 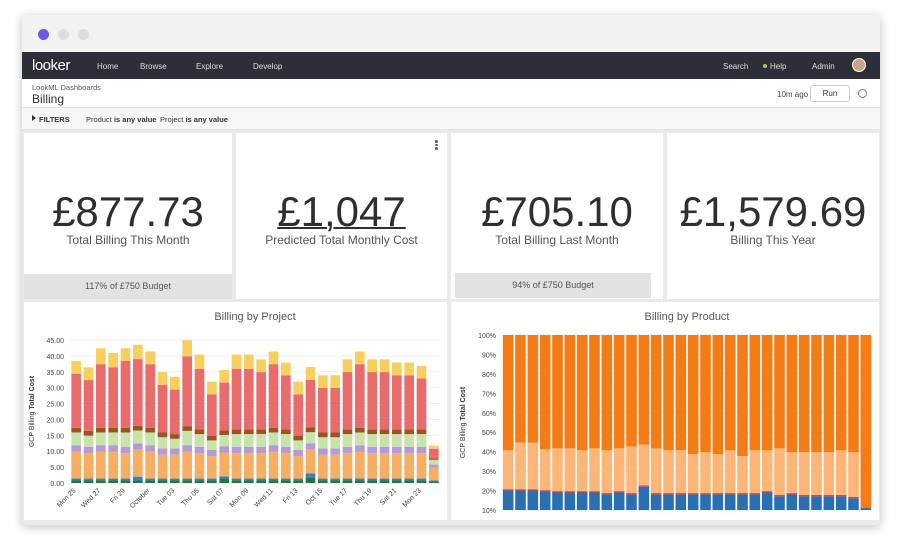 What do you see at coordinates (487, 336) in the screenshot?
I see `y-tick-label: 100%` at bounding box center [487, 336].